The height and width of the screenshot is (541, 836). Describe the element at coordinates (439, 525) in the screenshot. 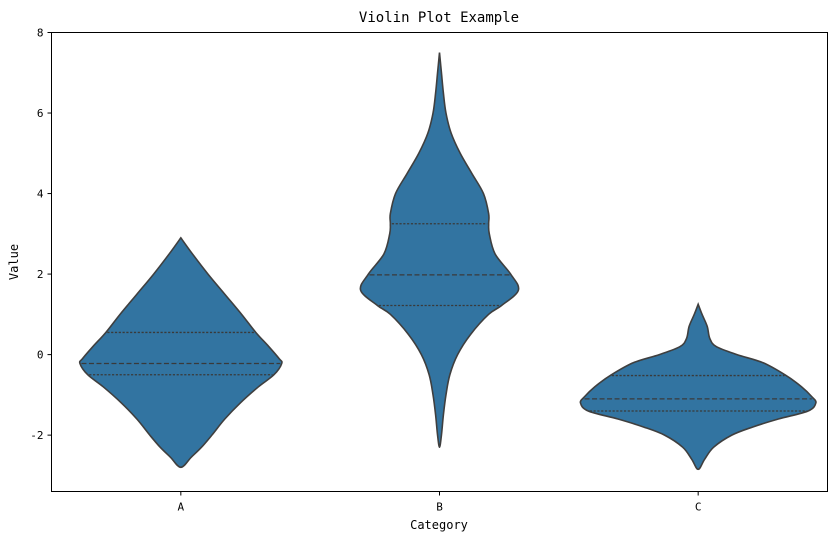

I see `x-axis-title: Category` at that location.